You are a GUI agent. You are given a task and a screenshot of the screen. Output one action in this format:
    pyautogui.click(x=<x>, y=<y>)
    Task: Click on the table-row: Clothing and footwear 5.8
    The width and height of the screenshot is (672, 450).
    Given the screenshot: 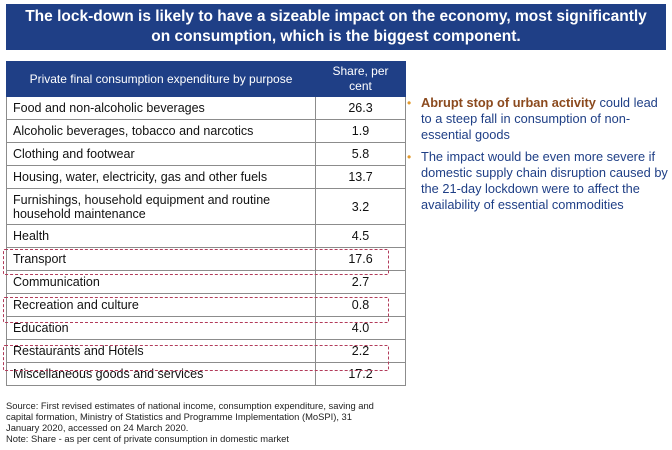 What is the action you would take?
    pyautogui.click(x=206, y=154)
    